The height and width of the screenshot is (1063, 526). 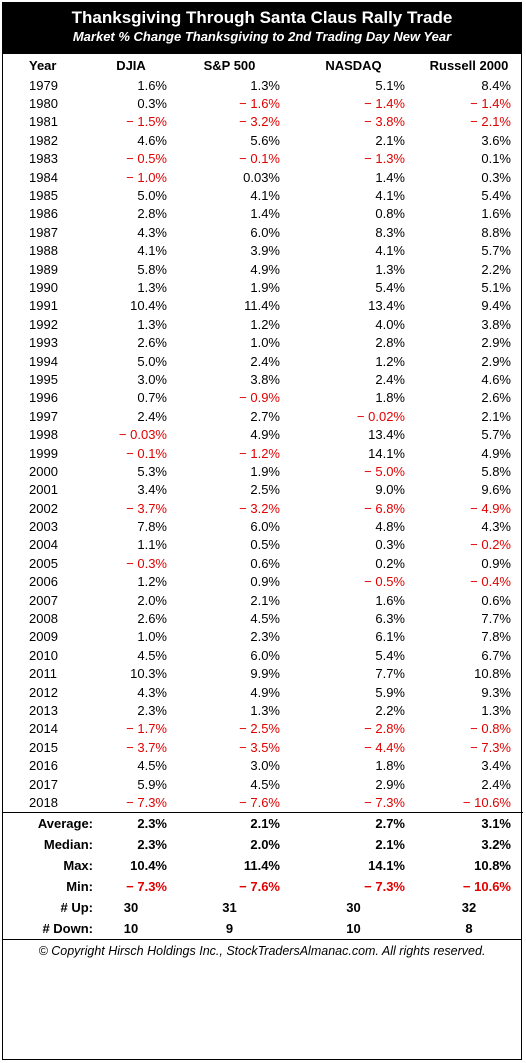 I want to click on value-cell: 11.4%, so click(x=262, y=306).